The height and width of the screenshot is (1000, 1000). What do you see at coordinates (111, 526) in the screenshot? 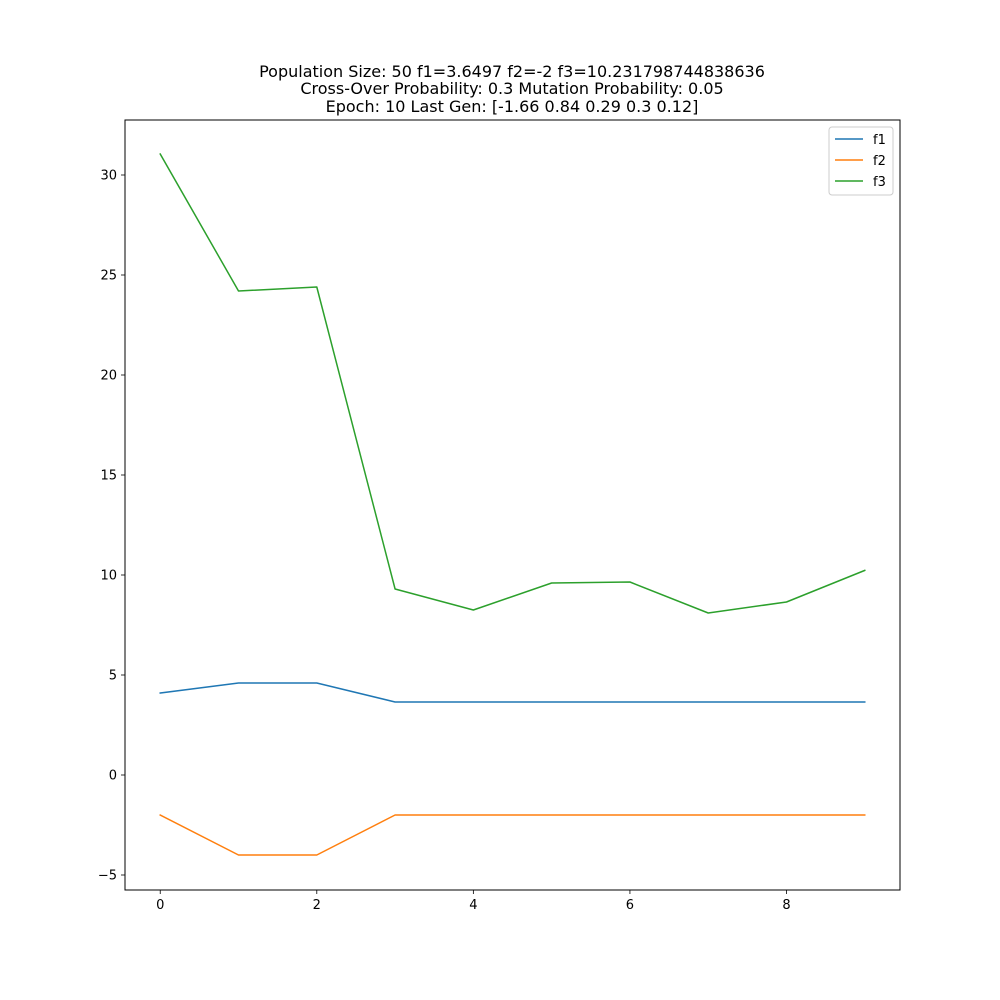
I see `y-axis-ticks: −5 0 5 10 15 20 25 30` at bounding box center [111, 526].